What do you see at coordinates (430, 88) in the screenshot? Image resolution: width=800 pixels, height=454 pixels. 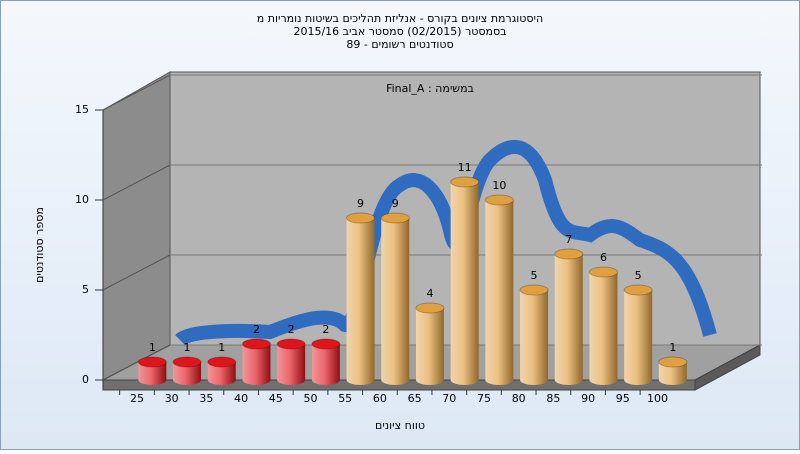 I see `annotation: במשימה : Final_A` at bounding box center [430, 88].